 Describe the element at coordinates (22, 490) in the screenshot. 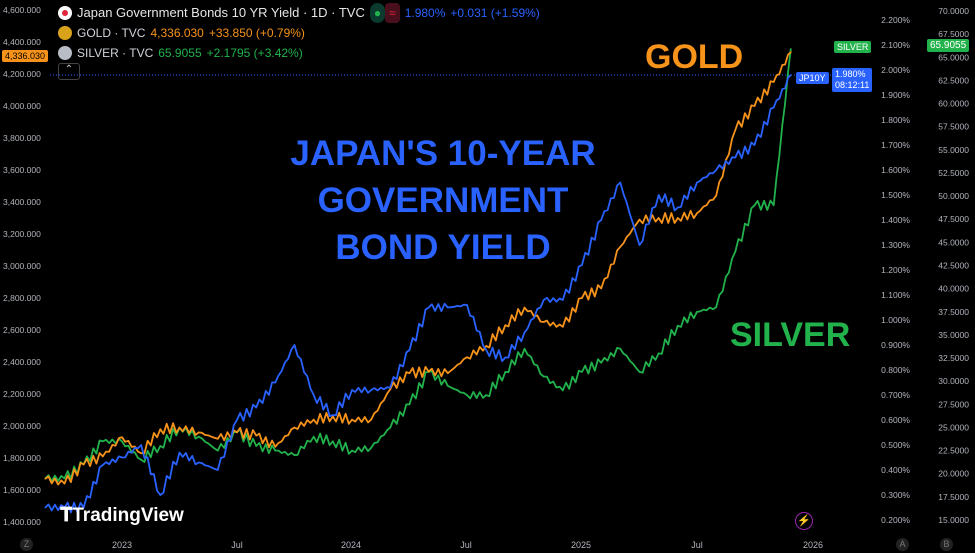

I see `left-axis-tick: 1,600.000` at that location.